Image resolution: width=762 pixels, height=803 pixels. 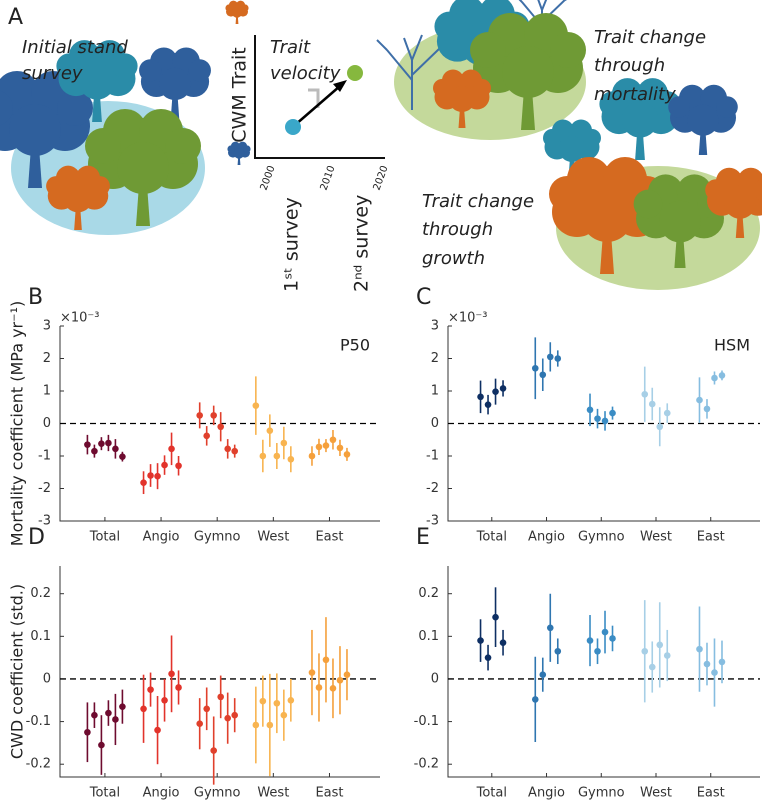 What do you see at coordinates (317, 105) in the screenshot?
I see `arrow` at bounding box center [317, 105].